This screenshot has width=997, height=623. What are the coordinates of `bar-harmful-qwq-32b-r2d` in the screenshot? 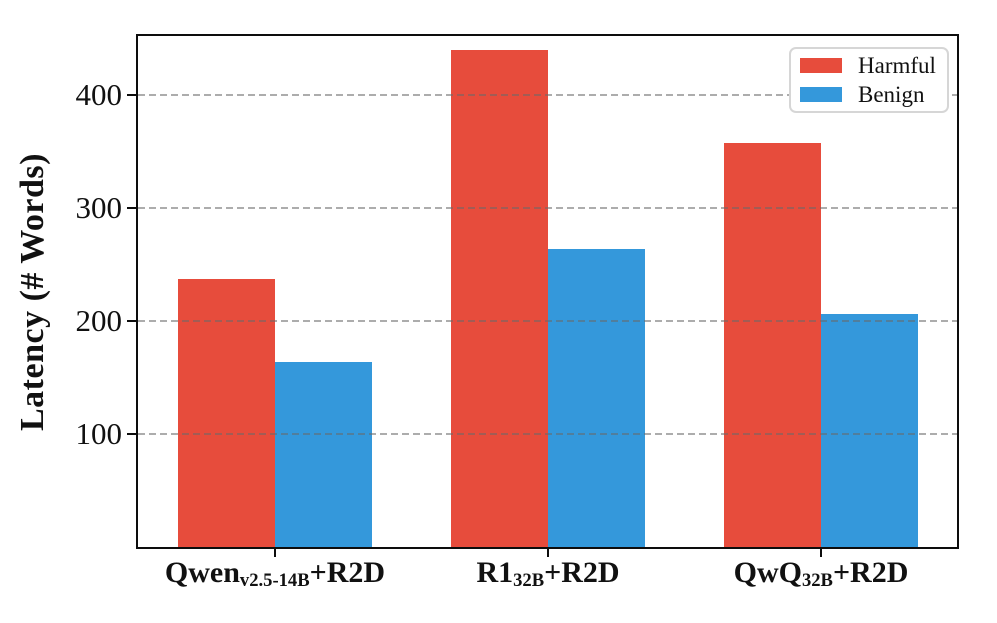 It's located at (772, 345).